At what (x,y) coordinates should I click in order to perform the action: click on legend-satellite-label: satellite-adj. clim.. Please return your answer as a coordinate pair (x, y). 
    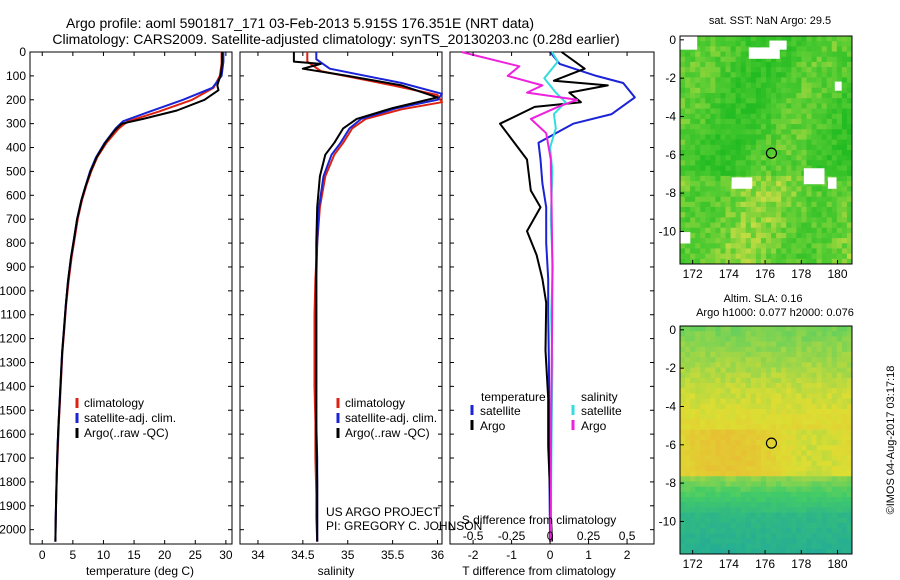
    Looking at the image, I should click on (391, 418).